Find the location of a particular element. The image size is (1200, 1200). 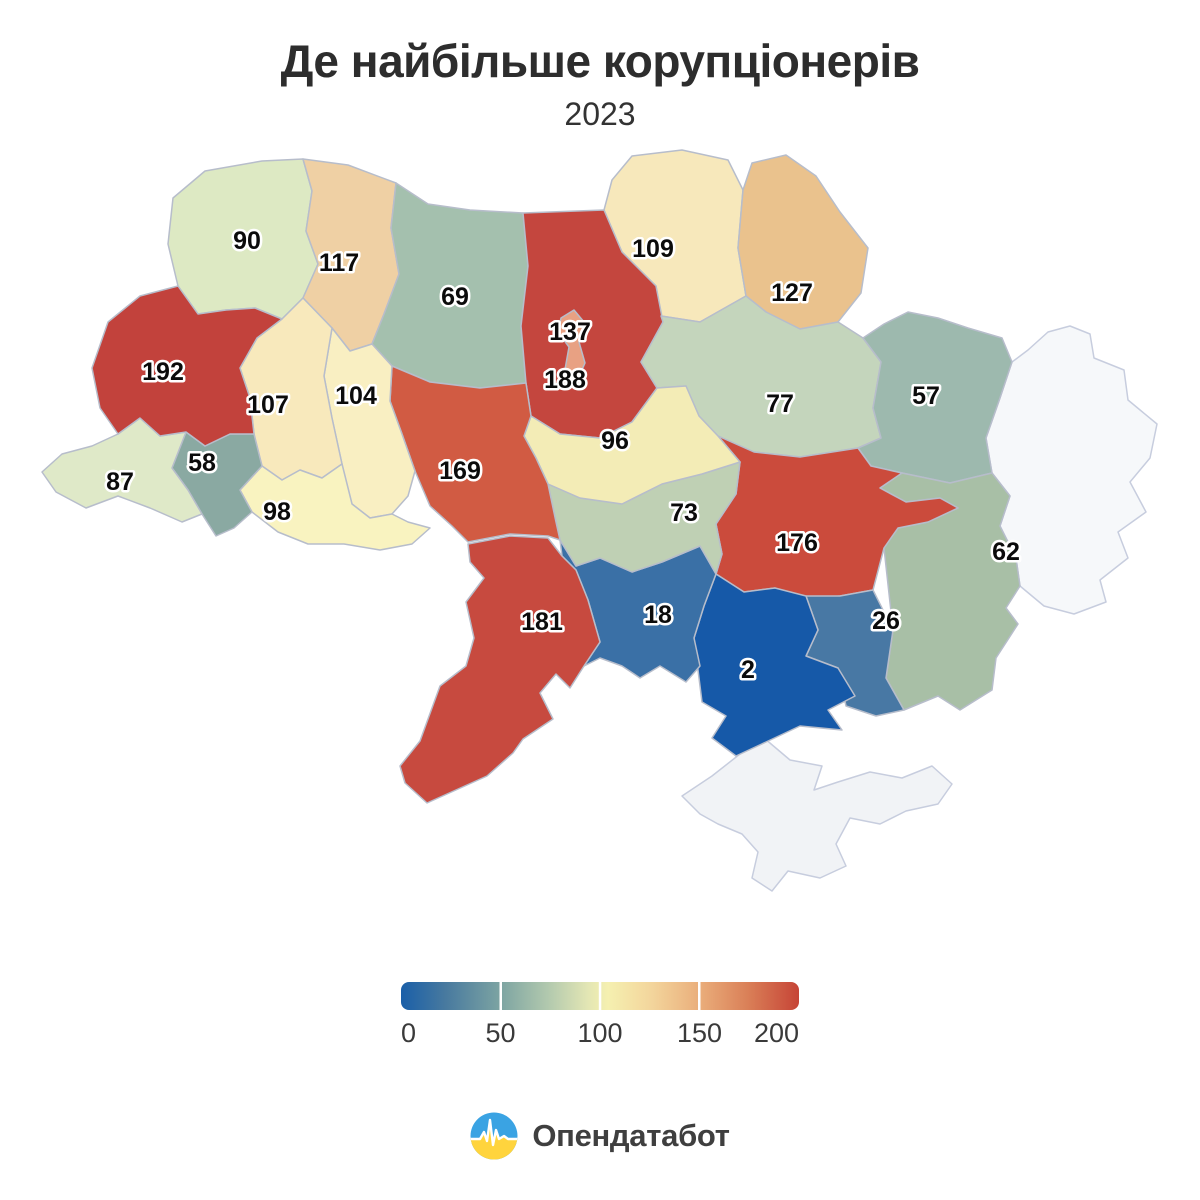

region-kharkiv is located at coordinates (935, 397).